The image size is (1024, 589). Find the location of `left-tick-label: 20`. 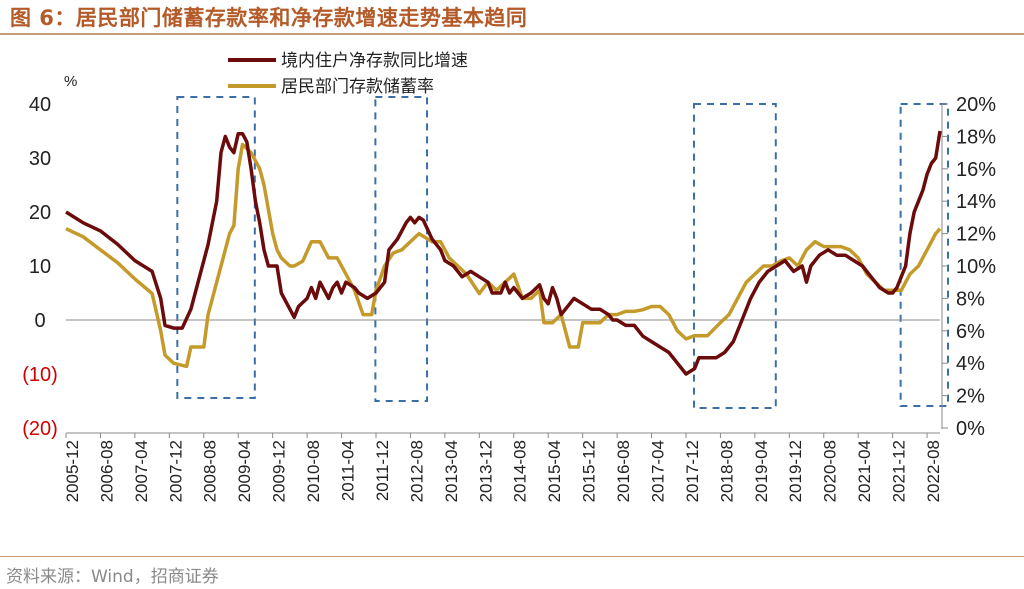

left-tick-label: 20 is located at coordinates (40, 213).